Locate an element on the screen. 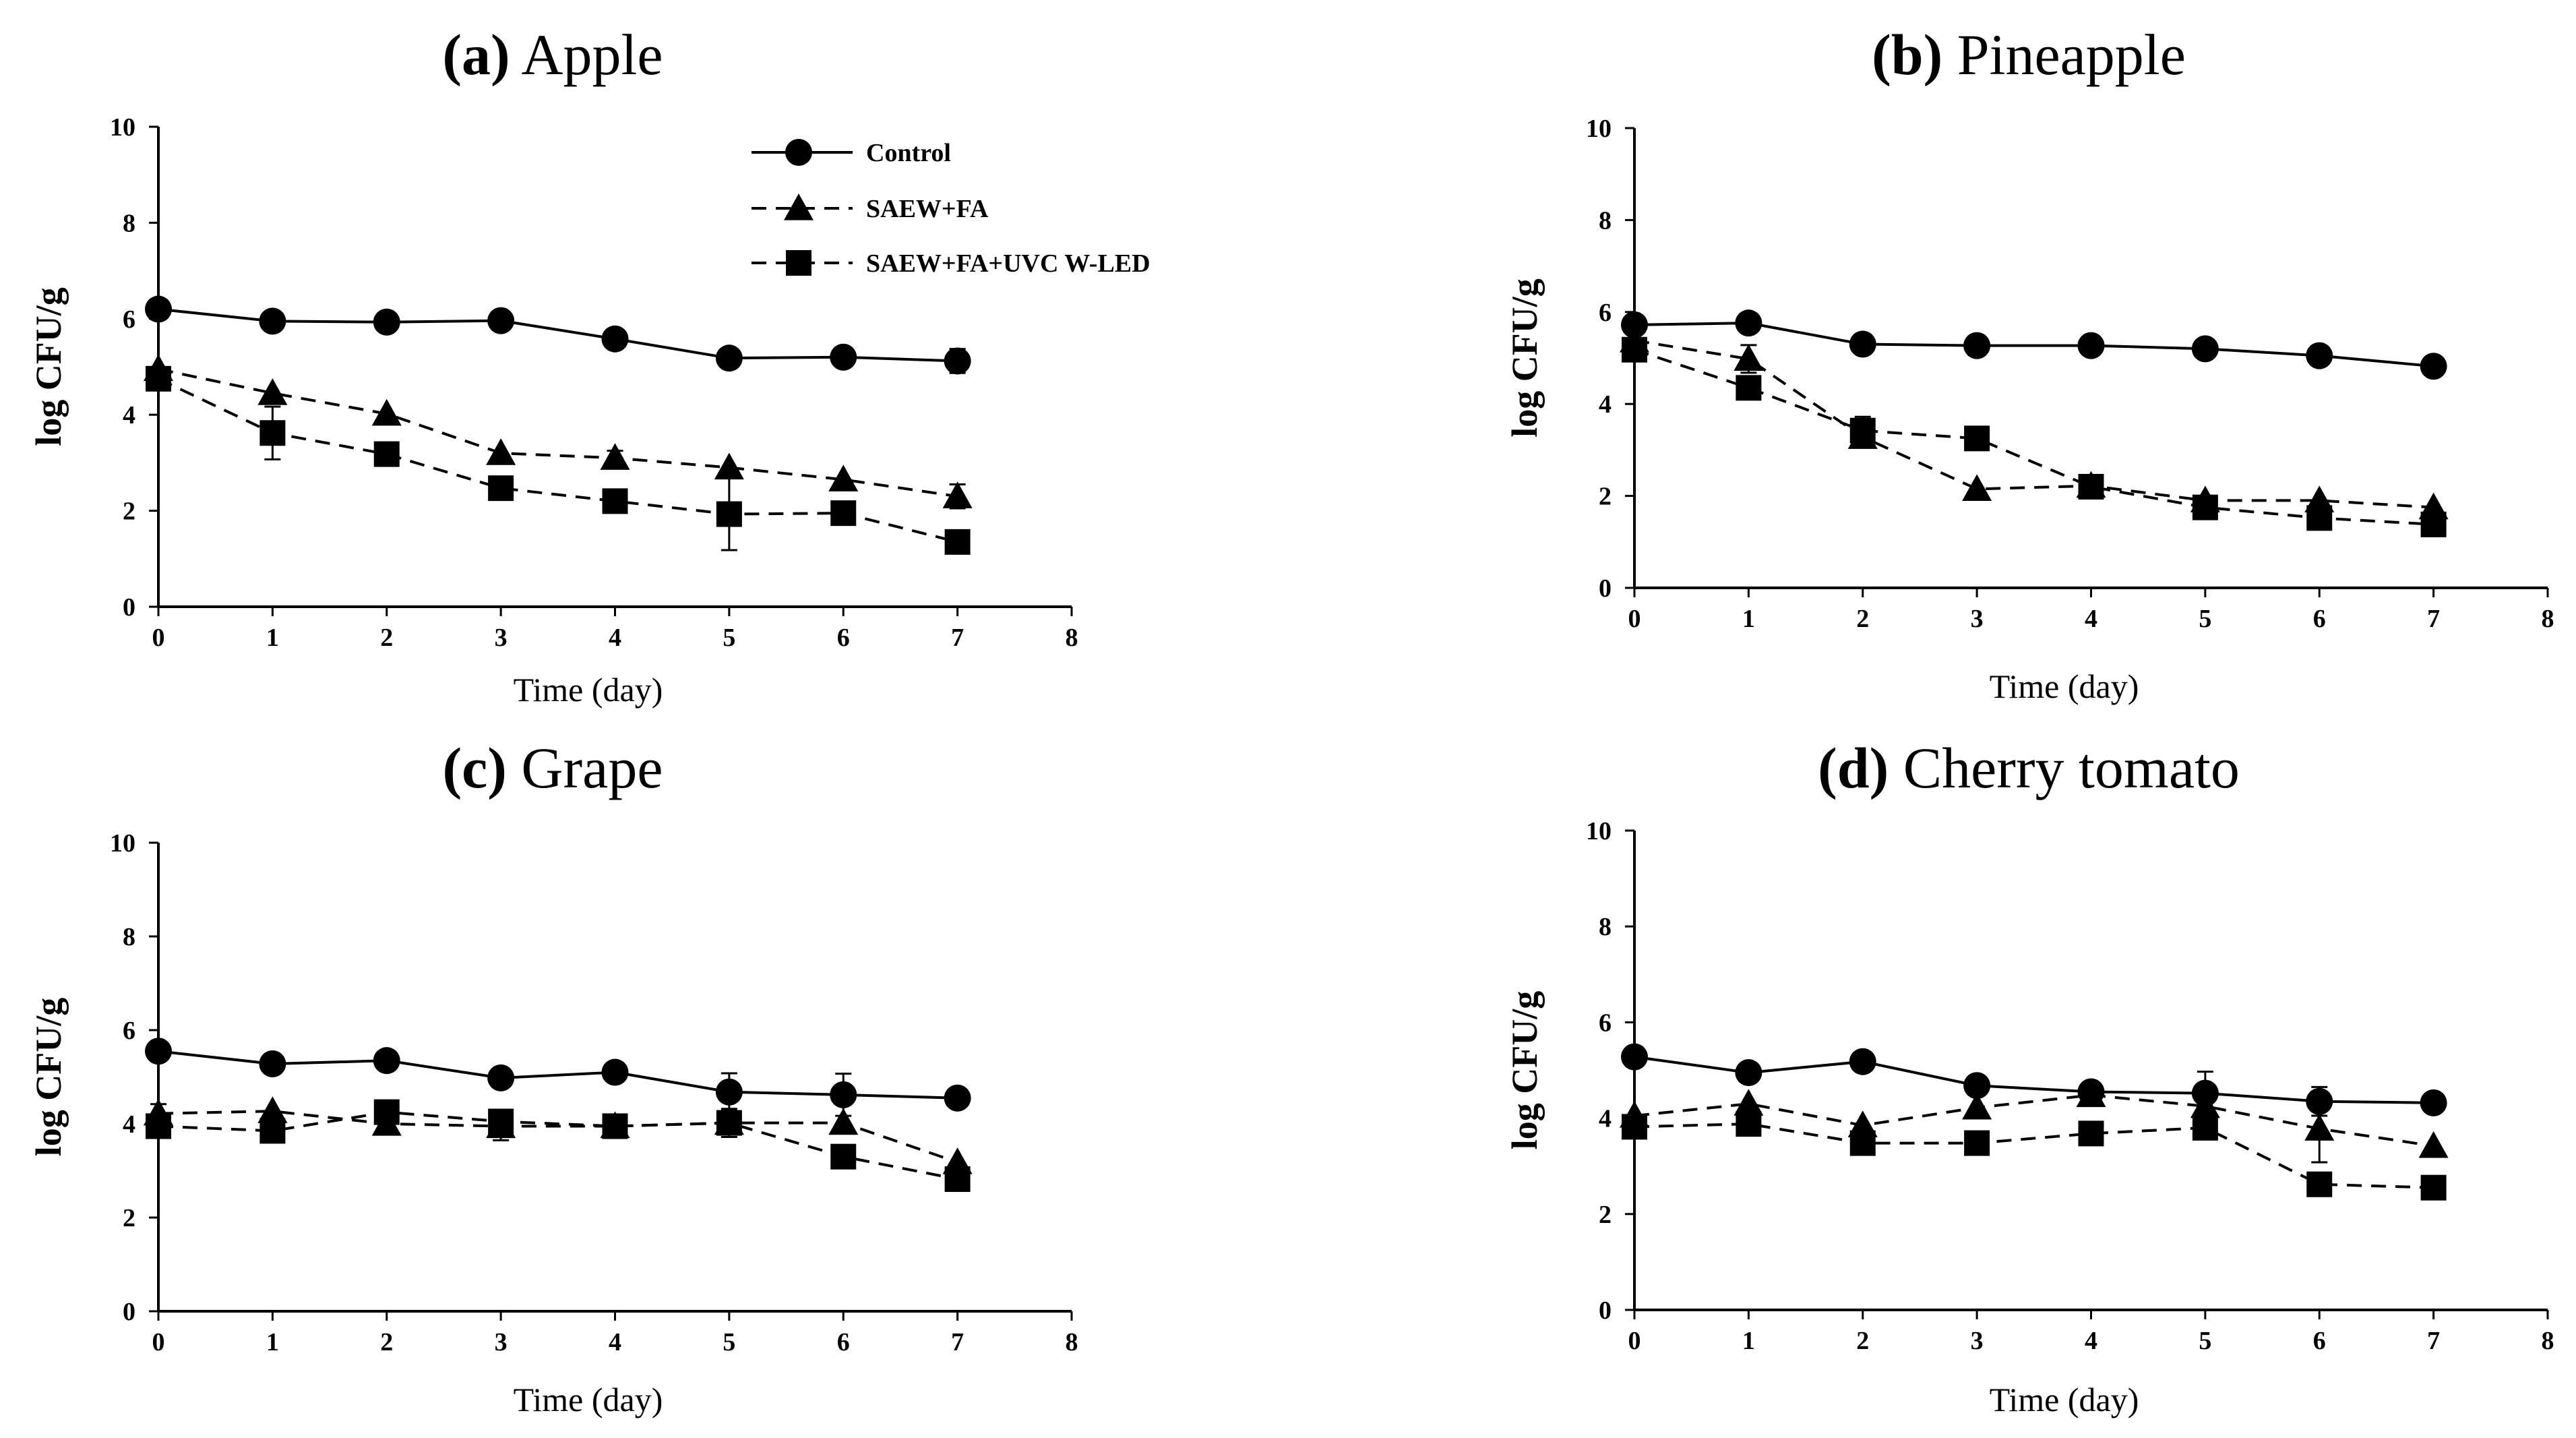  legend-label: SAEW+FA+UVC W-LED is located at coordinates (1008, 264).